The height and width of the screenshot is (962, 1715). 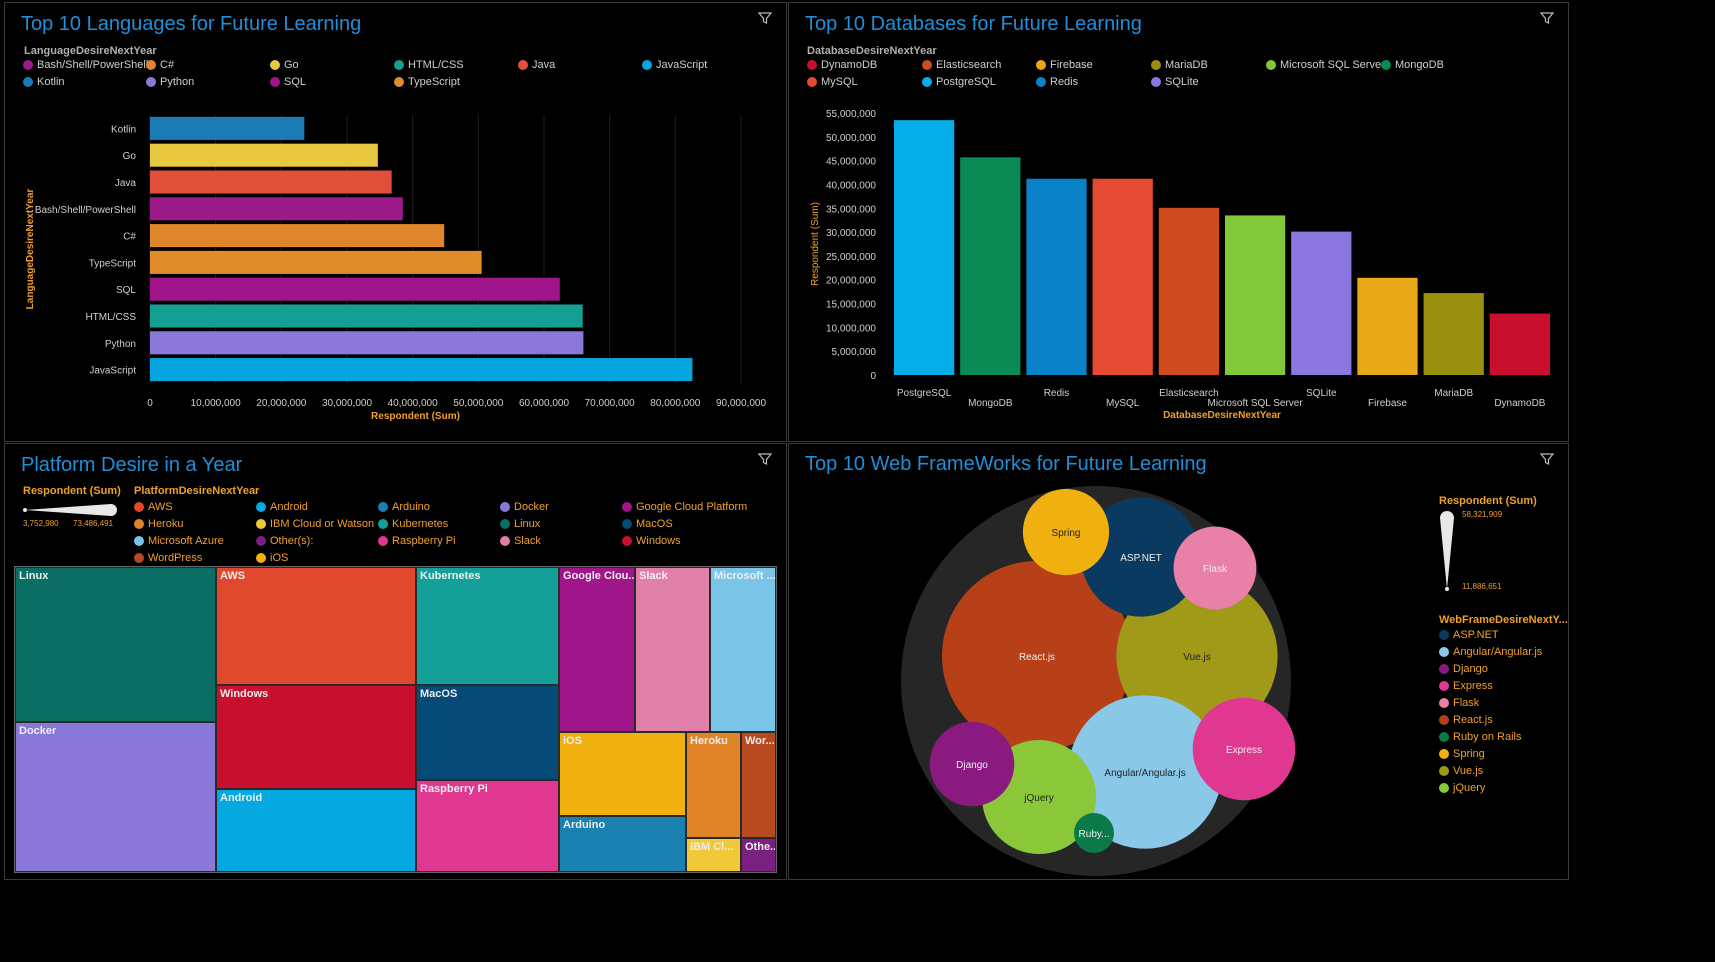 What do you see at coordinates (961, 65) in the screenshot?
I see `legend-item-elasticsearch: Elasticsearch` at bounding box center [961, 65].